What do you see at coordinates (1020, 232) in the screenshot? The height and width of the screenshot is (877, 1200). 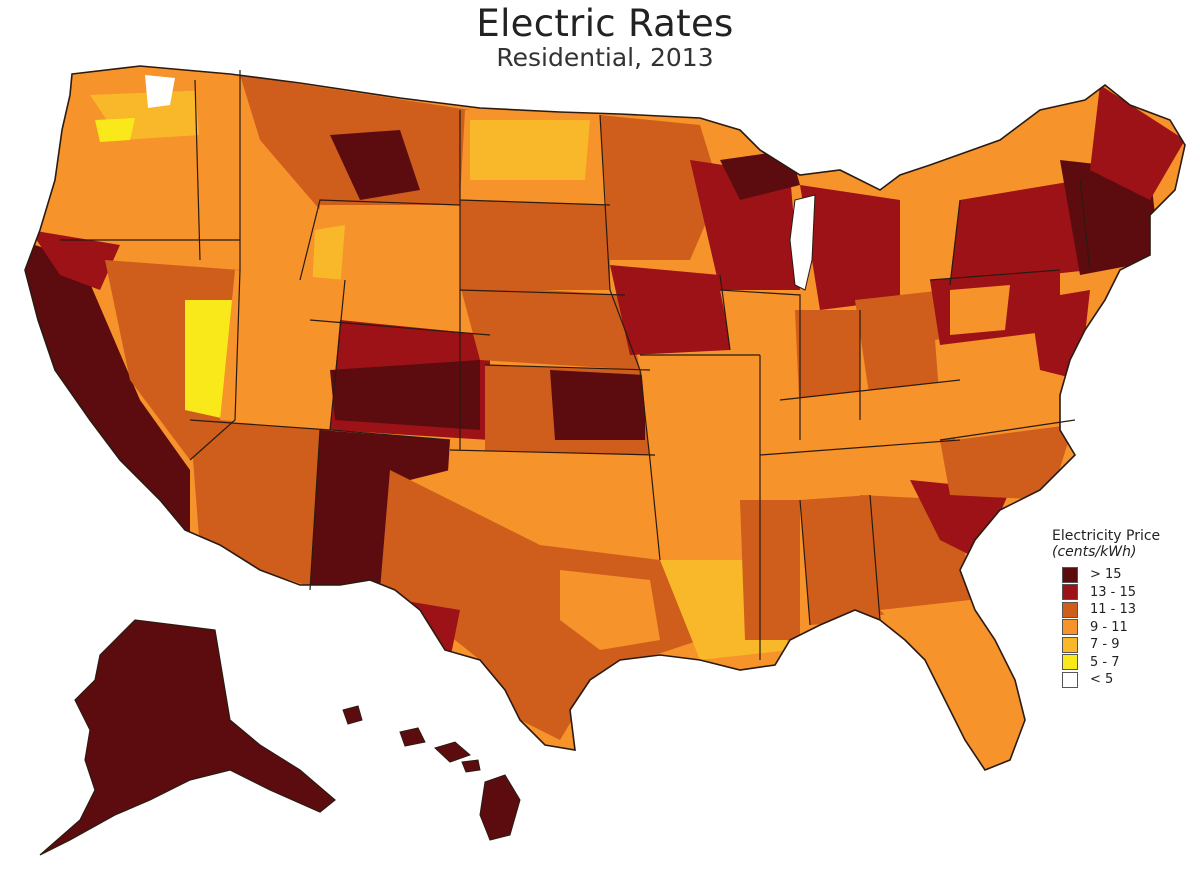 I see `region-new-york` at bounding box center [1020, 232].